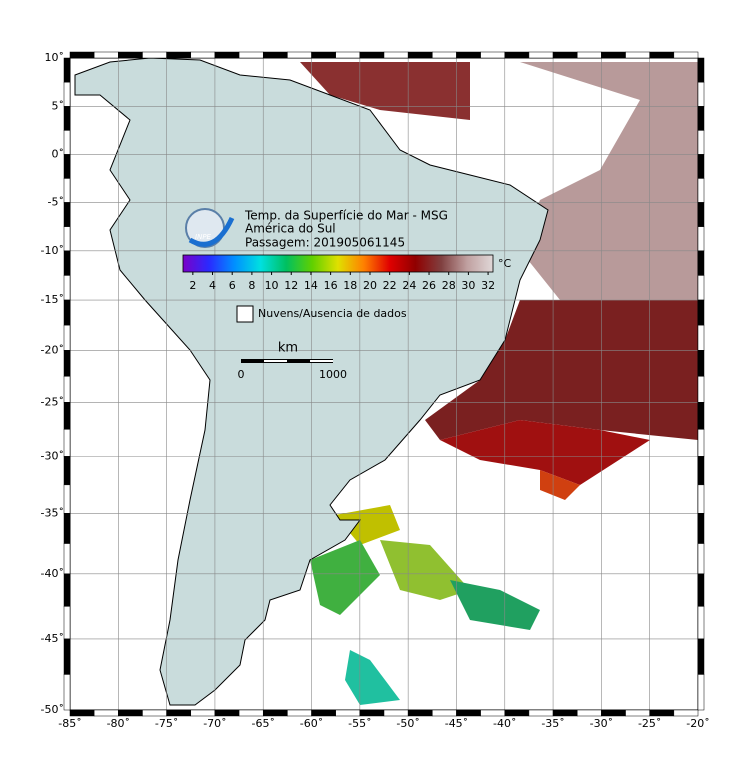 This screenshot has height=781, width=741. What do you see at coordinates (272, 285) in the screenshot?
I see `colorbar-tick-label: 10` at bounding box center [272, 285].